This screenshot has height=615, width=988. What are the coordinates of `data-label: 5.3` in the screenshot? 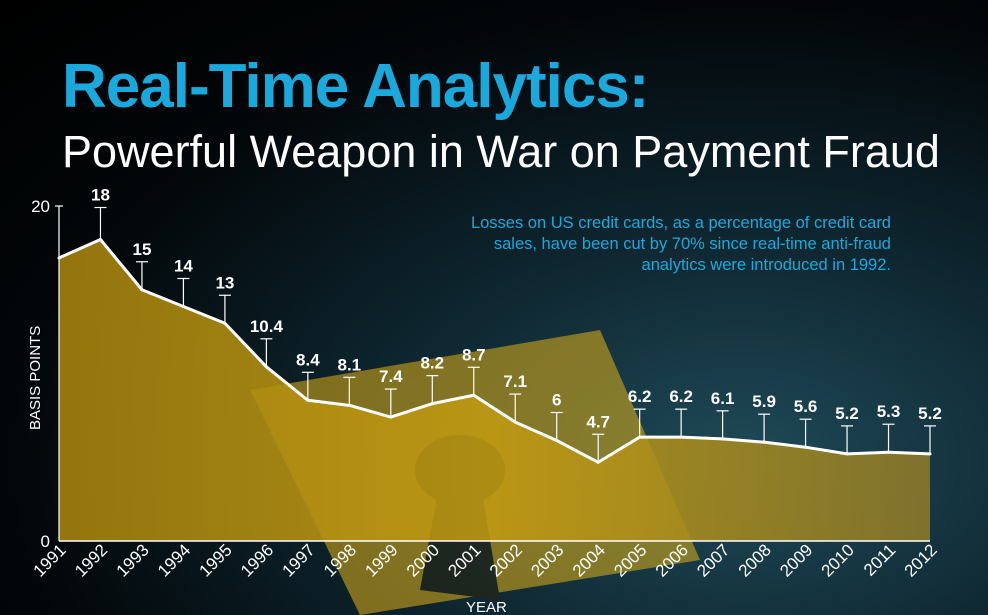 It's located at (889, 411).